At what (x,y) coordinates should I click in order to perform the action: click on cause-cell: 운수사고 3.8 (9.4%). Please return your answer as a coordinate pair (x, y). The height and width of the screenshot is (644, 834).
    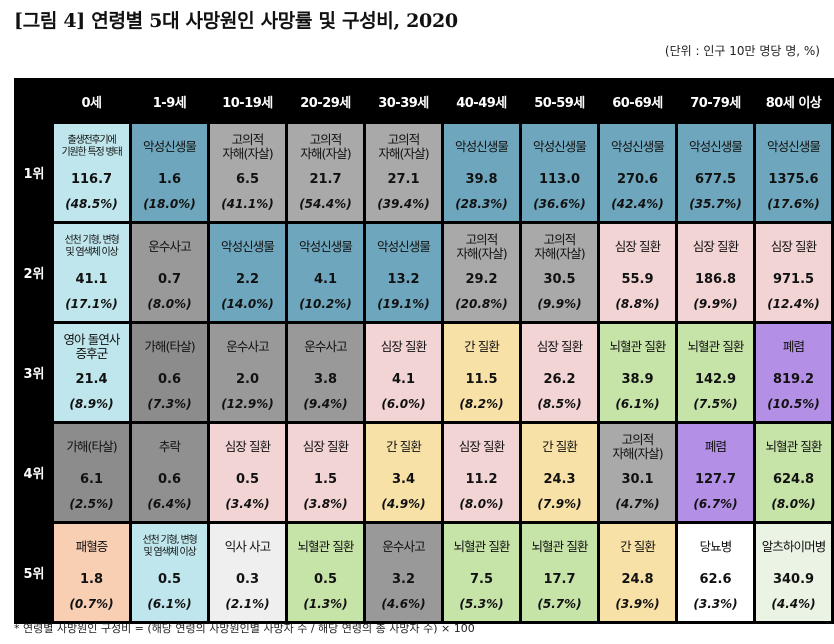
    Looking at the image, I should click on (325, 372).